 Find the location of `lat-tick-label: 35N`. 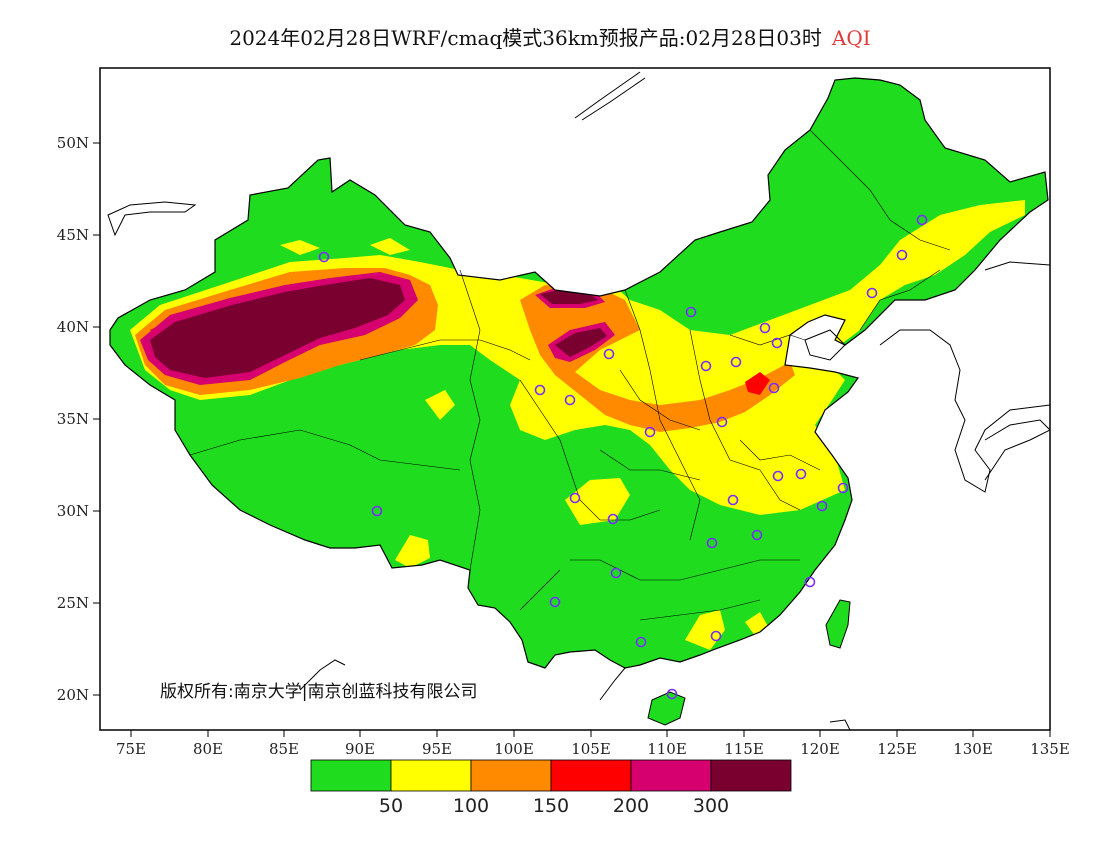

lat-tick-label: 35N is located at coordinates (73, 419).